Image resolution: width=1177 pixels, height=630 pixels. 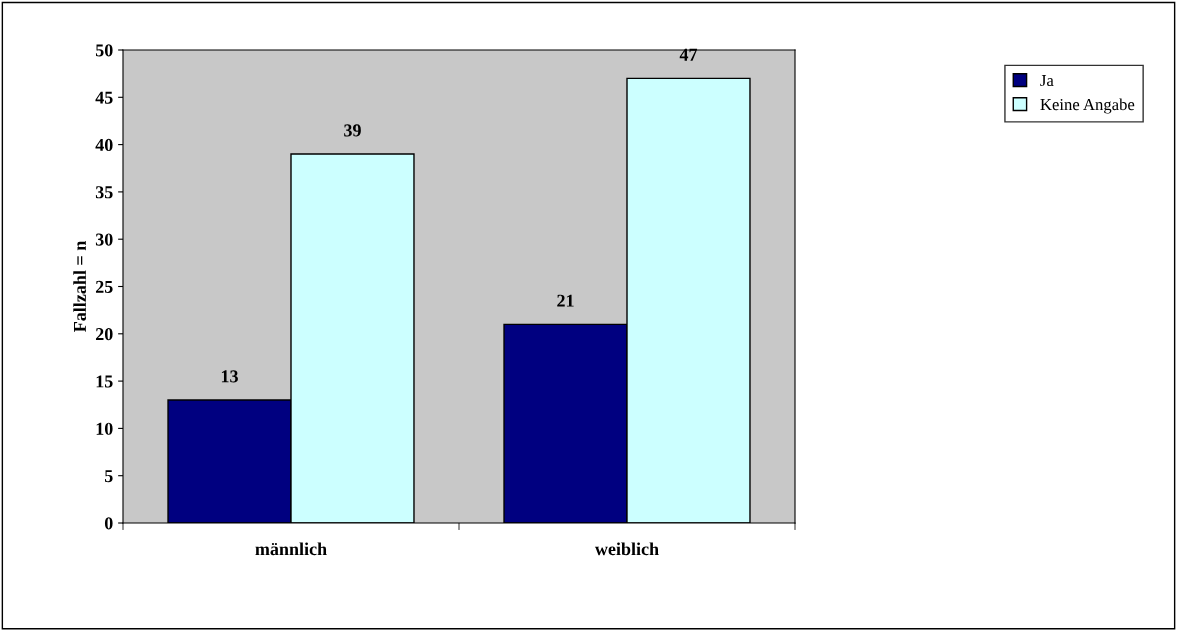 What do you see at coordinates (1087, 106) in the screenshot?
I see `legend-label: Keine Angabe` at bounding box center [1087, 106].